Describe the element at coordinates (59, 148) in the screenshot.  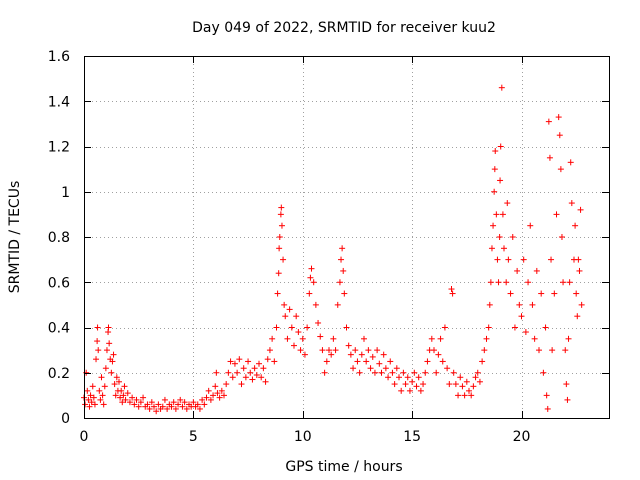
I see `y-tick-label: 1.2` at that location.